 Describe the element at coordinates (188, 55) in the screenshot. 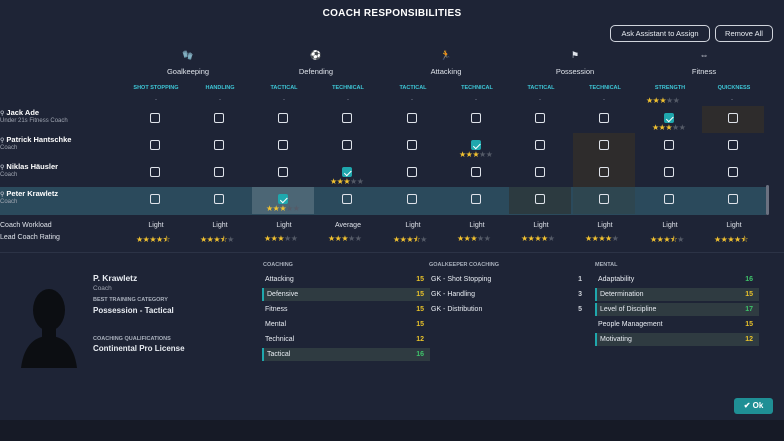

I see `goalkeeper-icon: 🧤` at that location.